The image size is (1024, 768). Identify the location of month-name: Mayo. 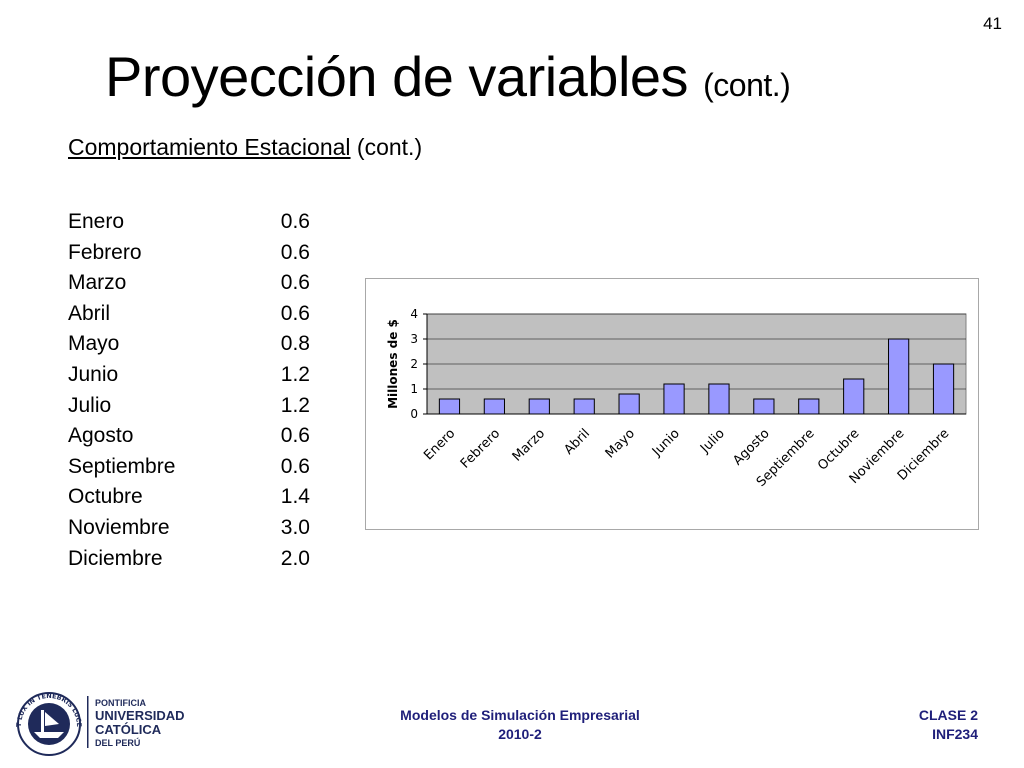
(94, 344).